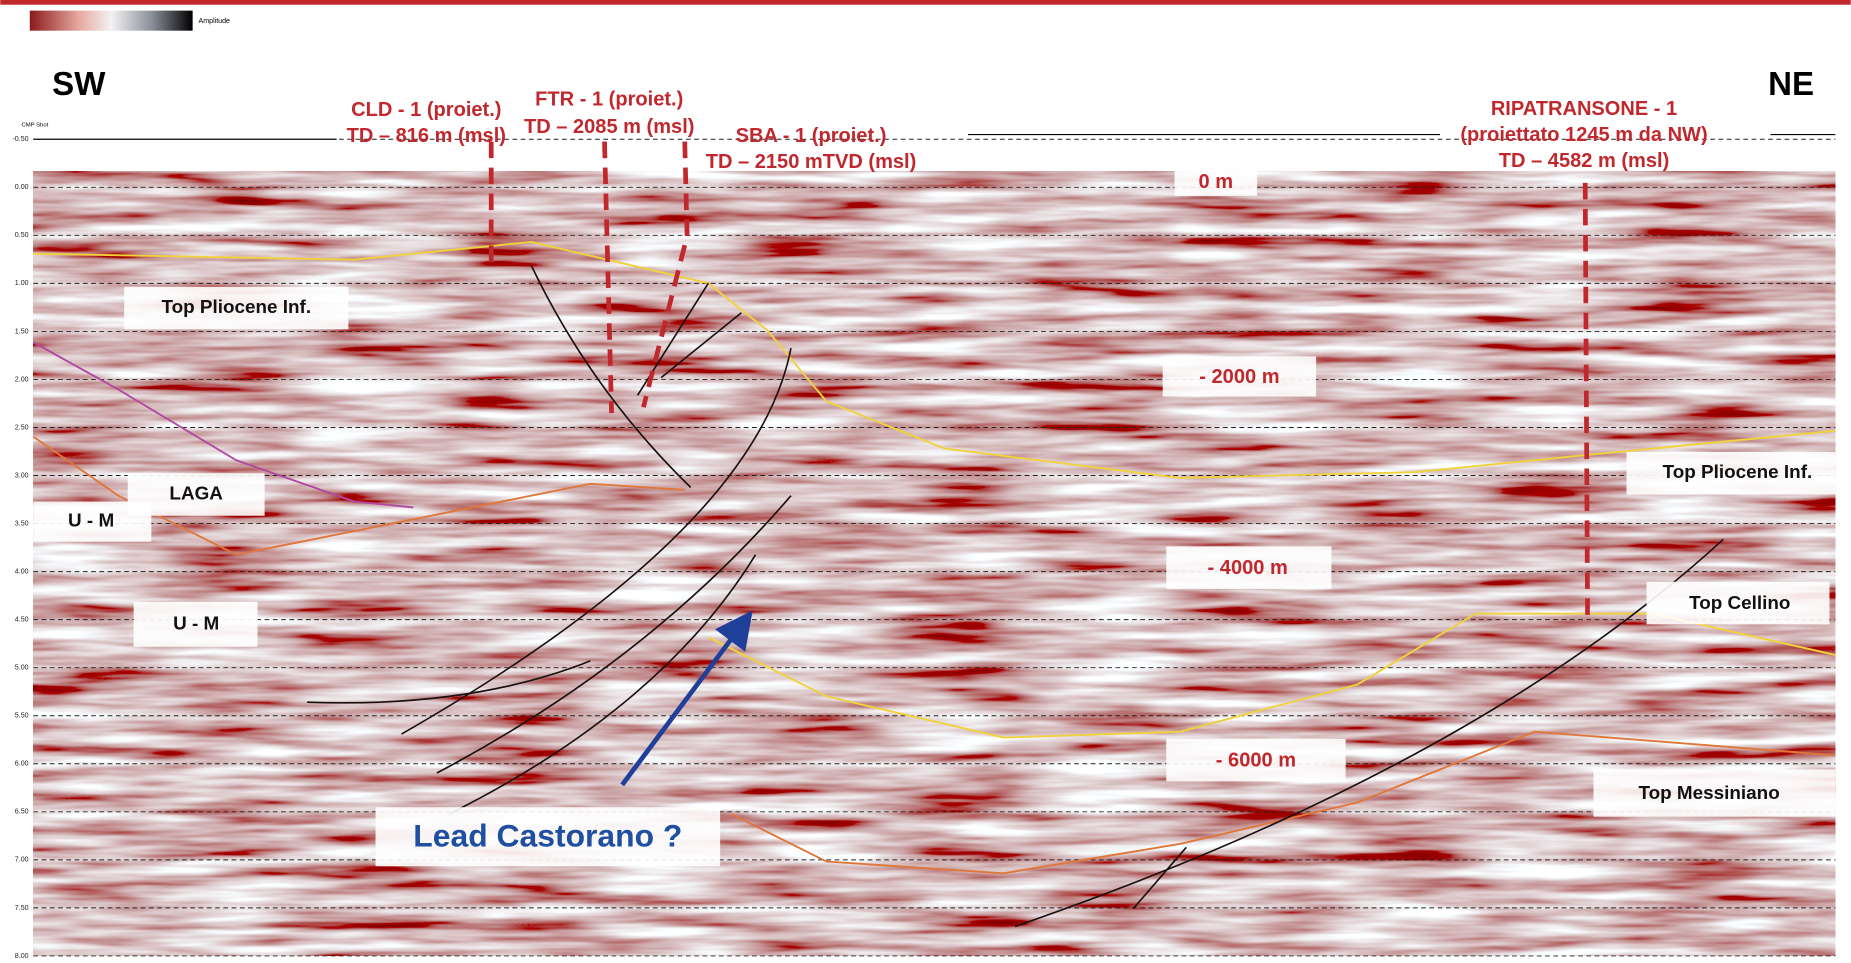  What do you see at coordinates (1791, 84) in the screenshot?
I see `orientation-right: NE` at bounding box center [1791, 84].